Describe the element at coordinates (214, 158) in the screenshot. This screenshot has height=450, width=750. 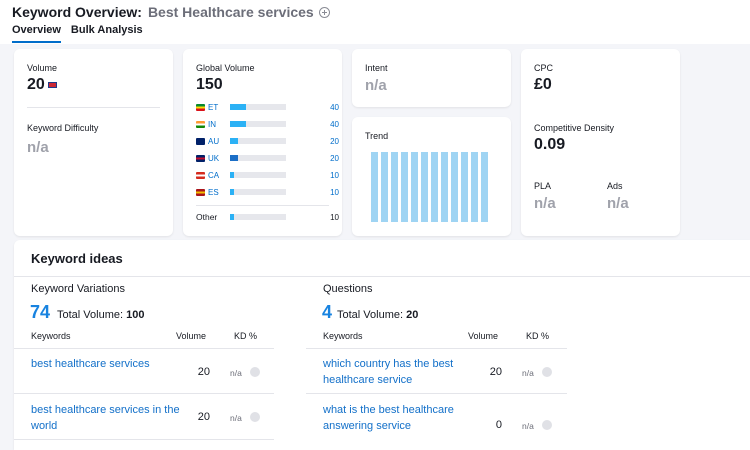
I see `country-code: UK` at that location.